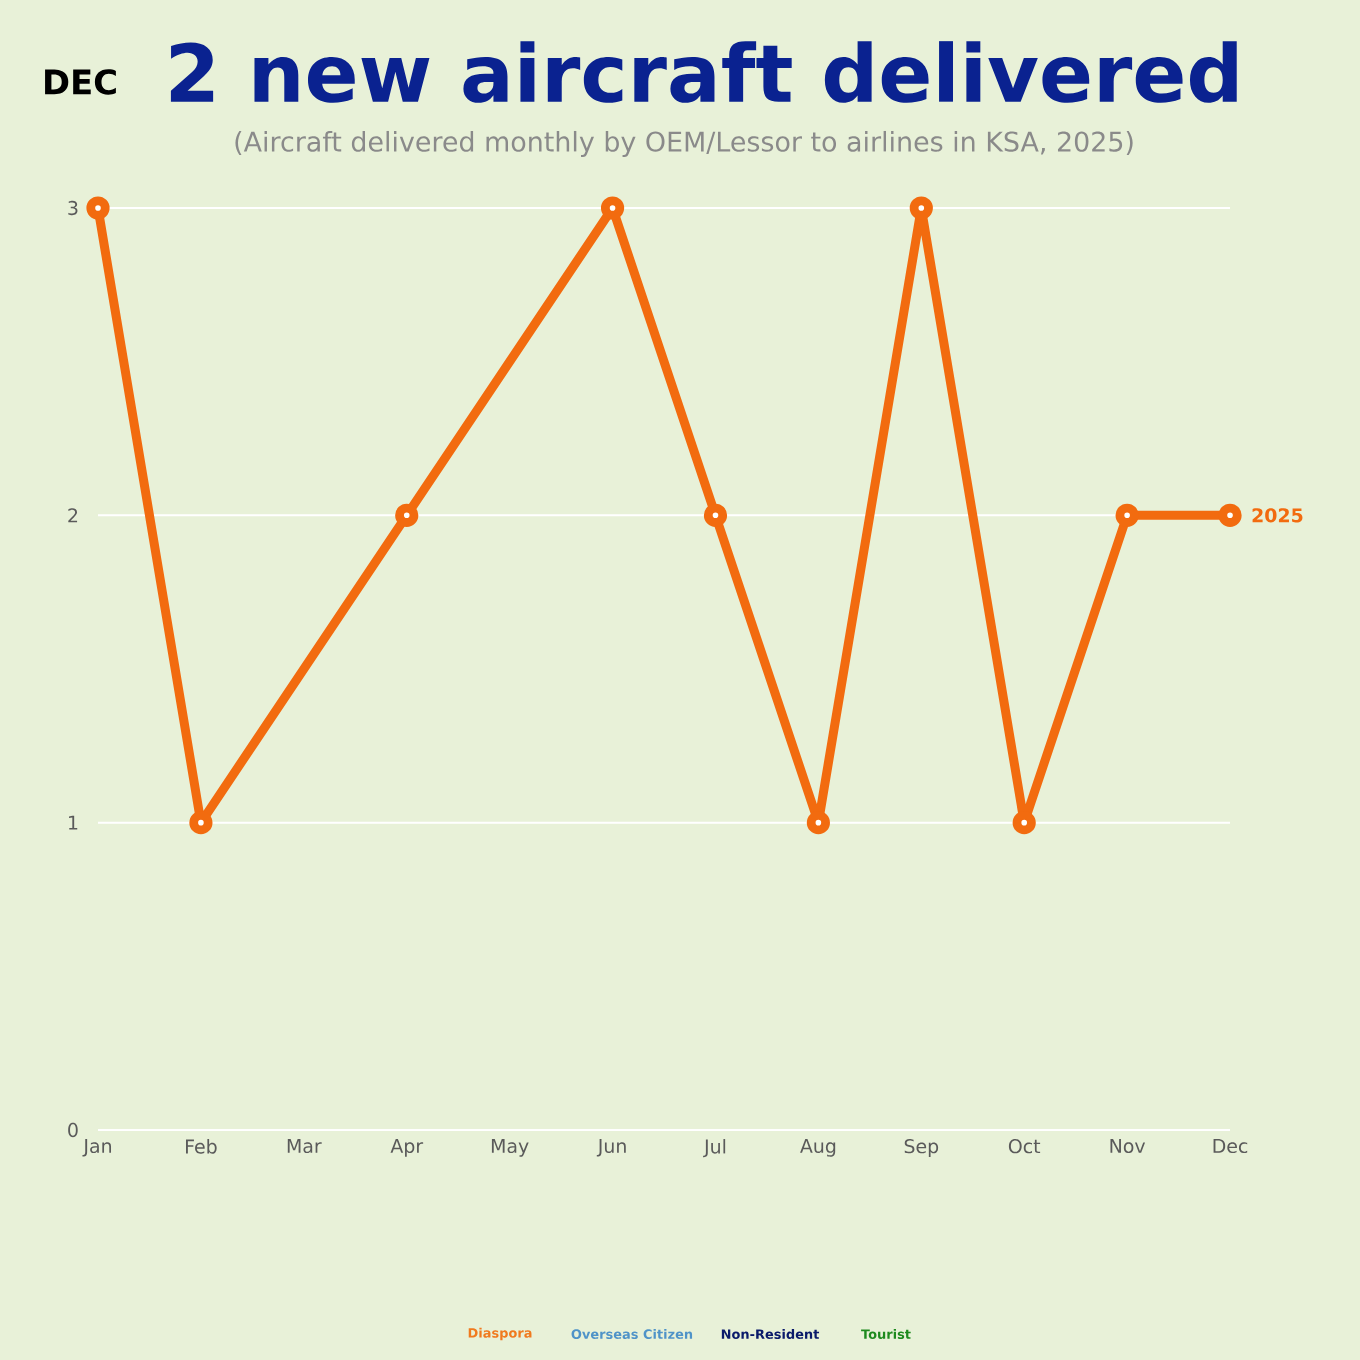 This screenshot has height=1360, width=1360. Describe the element at coordinates (201, 1146) in the screenshot. I see `x-tick-label: Feb` at that location.